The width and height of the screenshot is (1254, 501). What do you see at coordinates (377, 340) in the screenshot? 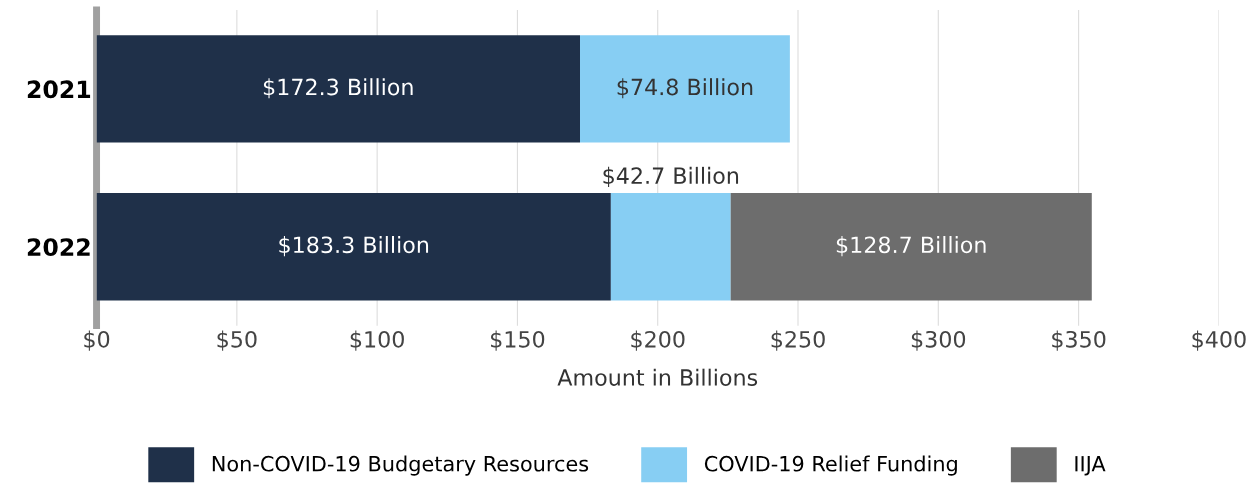
I see `x-tick-label: $100` at bounding box center [377, 340].